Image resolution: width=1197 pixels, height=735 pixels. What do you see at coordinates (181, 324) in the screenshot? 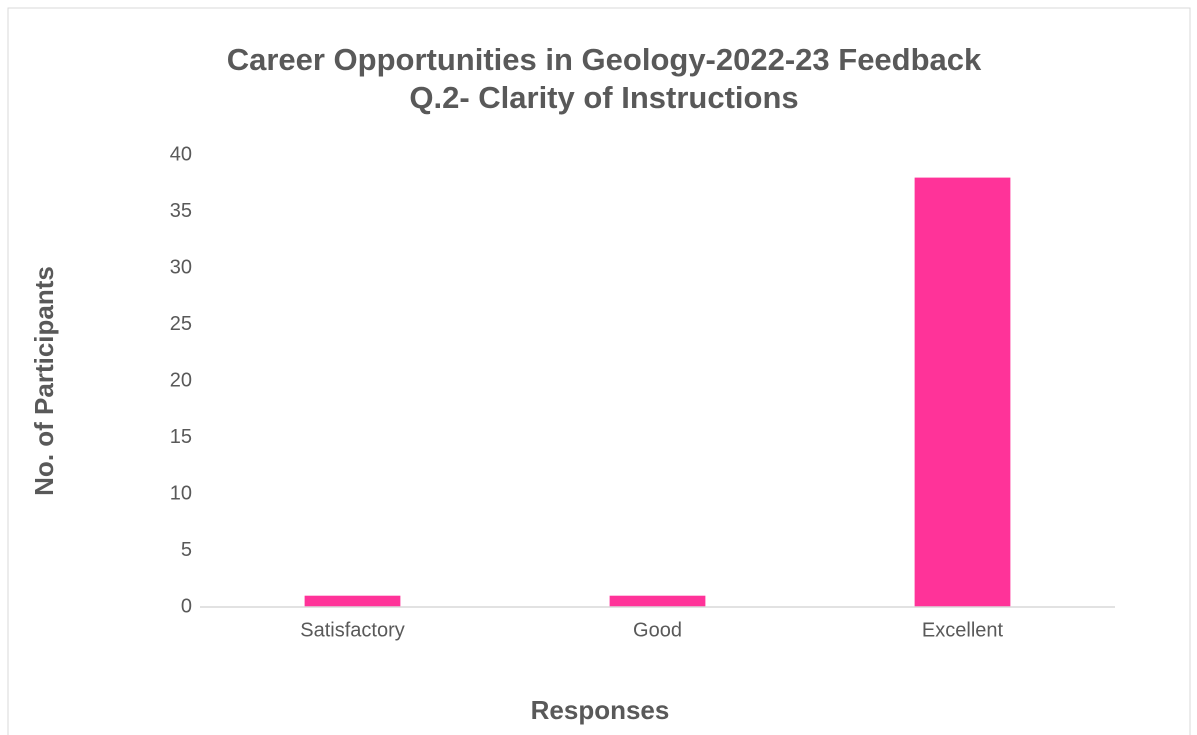
I see `y-tick-label: 25` at bounding box center [181, 324].